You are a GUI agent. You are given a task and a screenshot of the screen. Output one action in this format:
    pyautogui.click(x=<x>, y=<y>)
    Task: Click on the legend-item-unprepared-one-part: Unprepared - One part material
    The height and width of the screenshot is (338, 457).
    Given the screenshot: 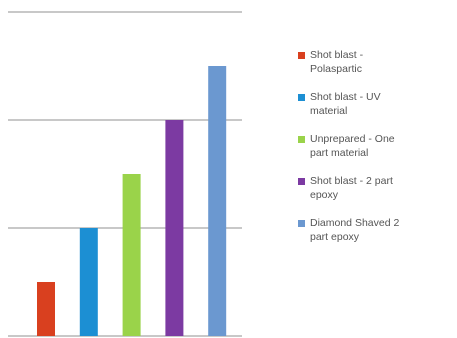 What is the action you would take?
    pyautogui.click(x=376, y=146)
    